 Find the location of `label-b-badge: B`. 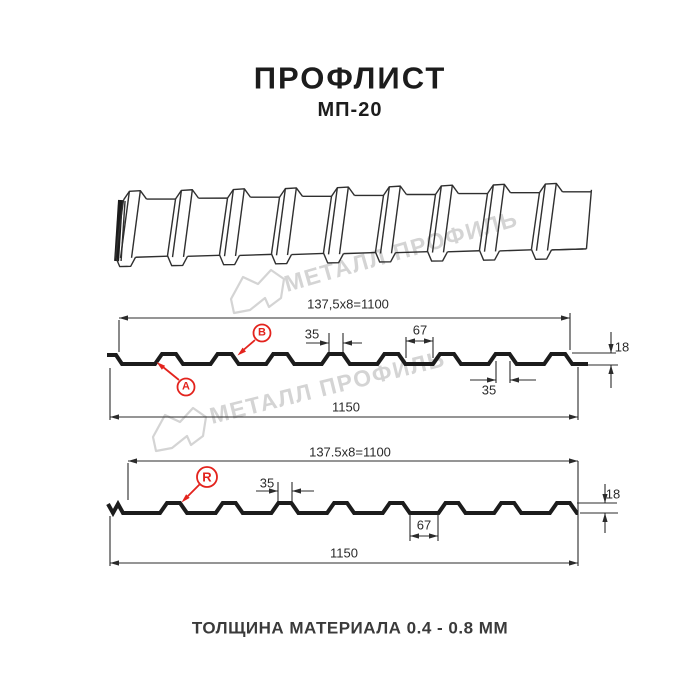

label-b-badge: B is located at coordinates (262, 332).